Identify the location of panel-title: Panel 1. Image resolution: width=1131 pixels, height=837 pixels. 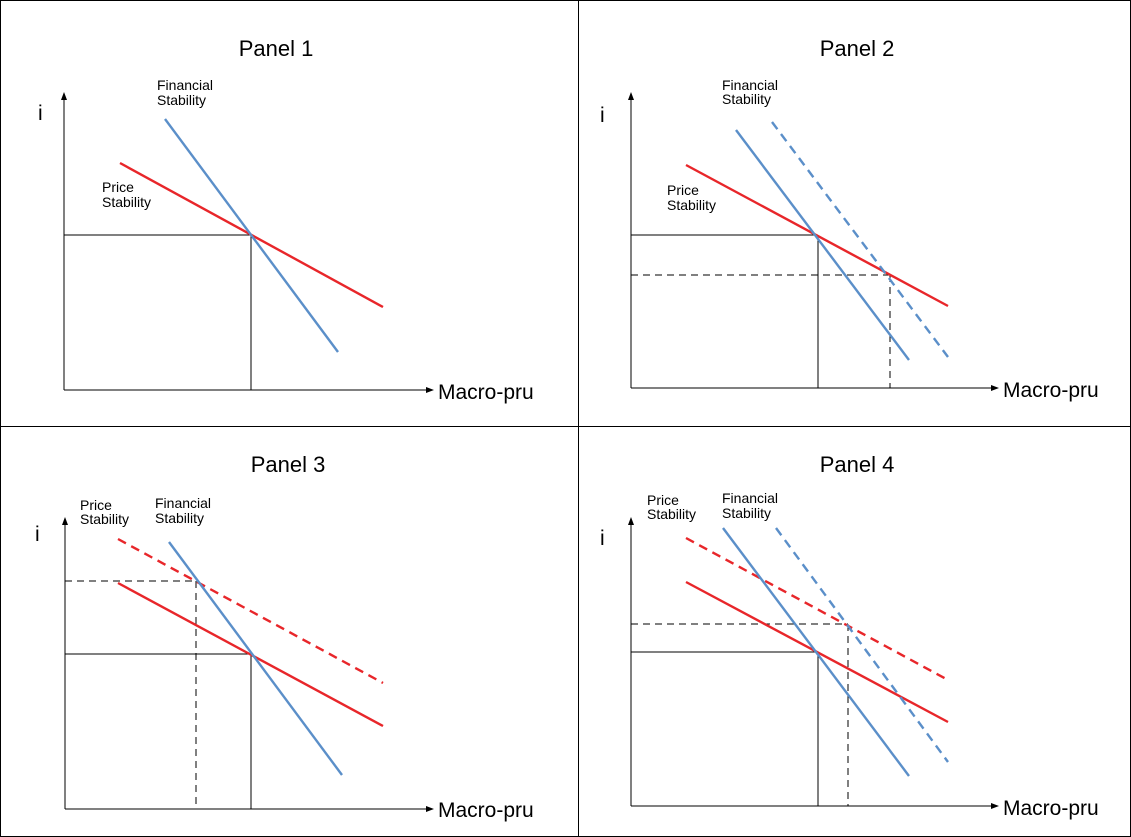
(276, 48).